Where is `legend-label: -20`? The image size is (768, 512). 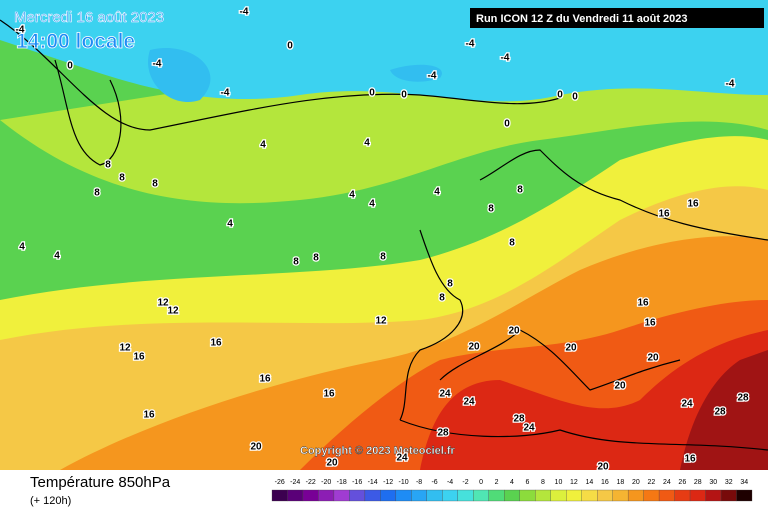 legend-label: -20 is located at coordinates (326, 482).